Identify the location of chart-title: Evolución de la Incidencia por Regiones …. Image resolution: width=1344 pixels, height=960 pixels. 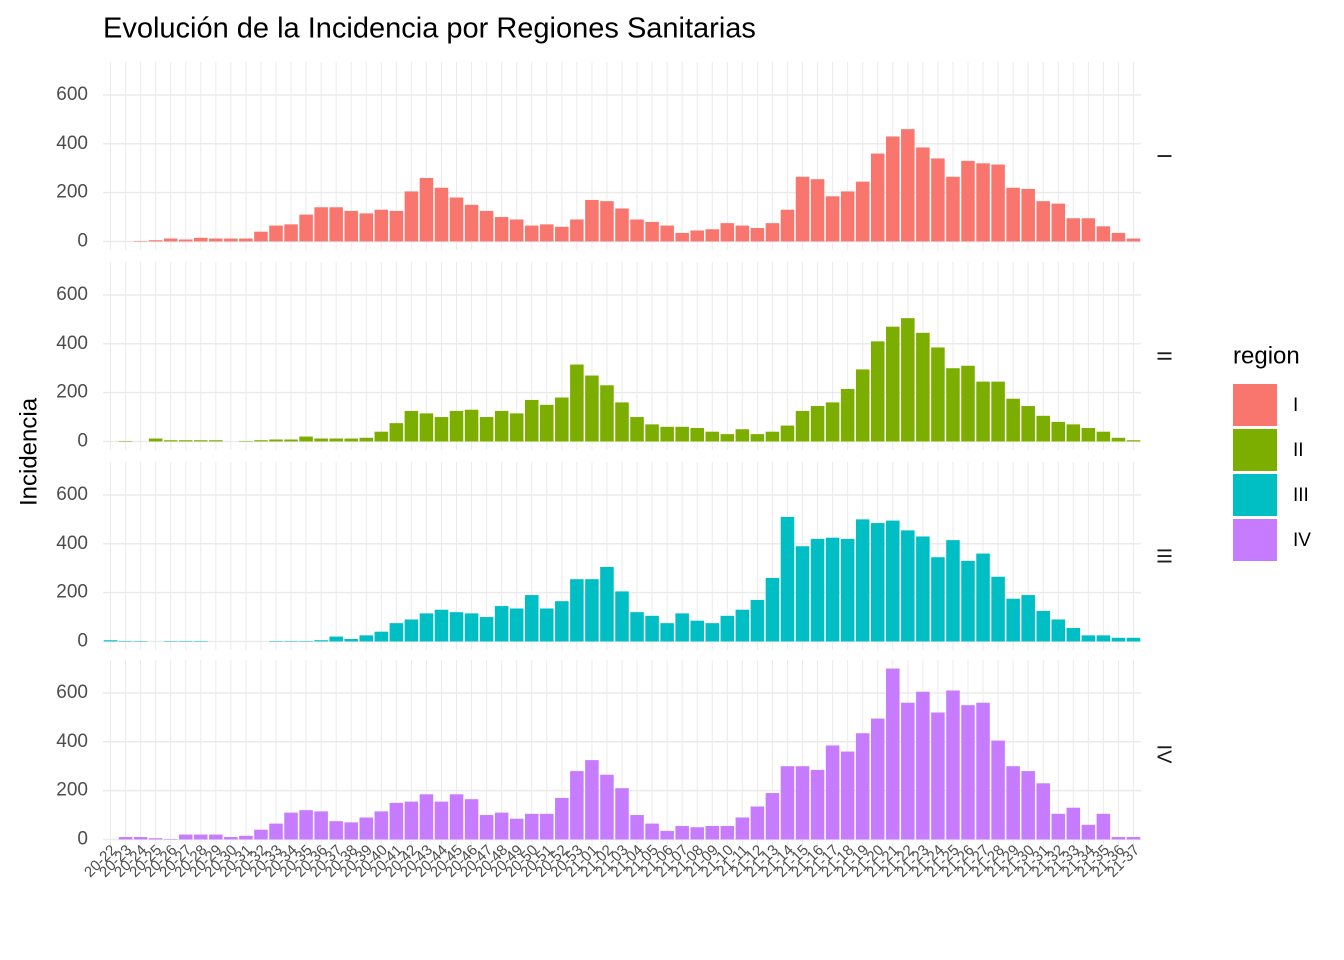
(429, 29).